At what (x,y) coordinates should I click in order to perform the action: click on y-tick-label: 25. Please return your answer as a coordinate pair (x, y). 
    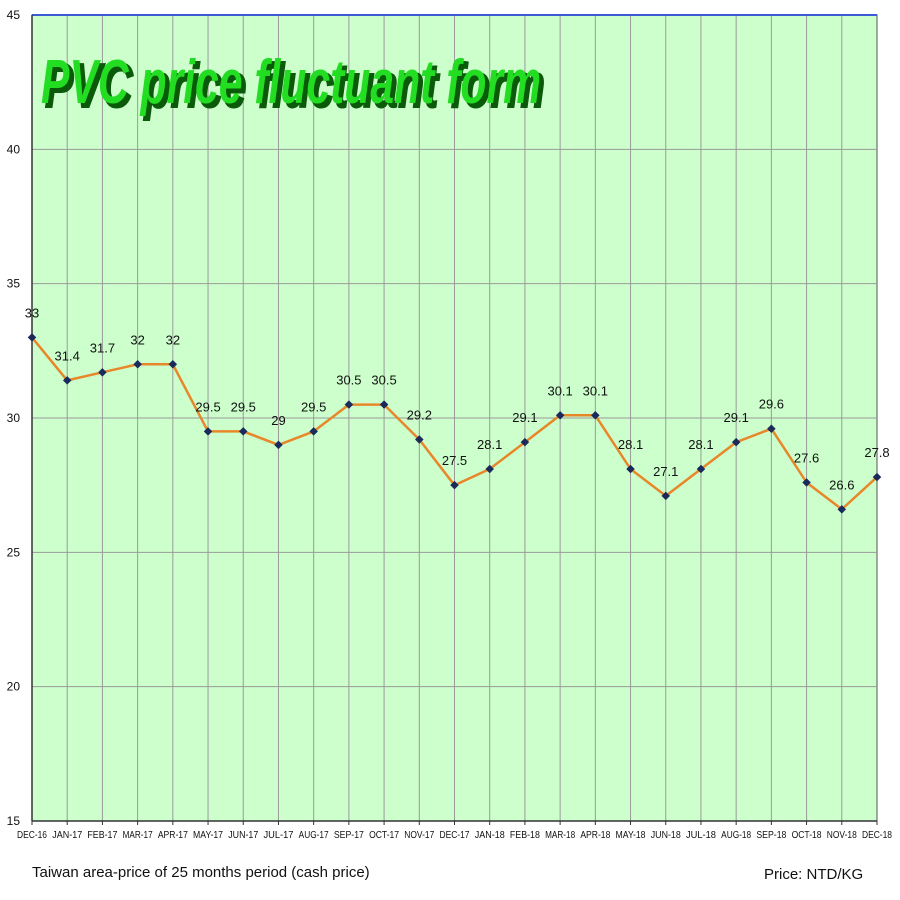
    Looking at the image, I should click on (14, 552).